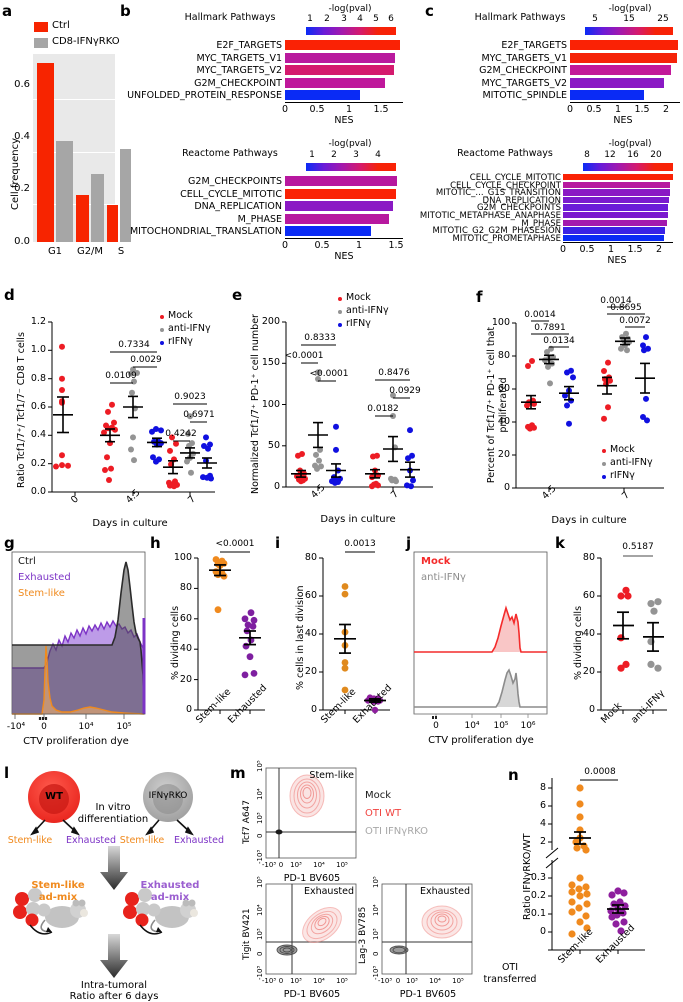 Image resolution: width=683 pixels, height=1002 pixels. Describe the element at coordinates (237, 295) in the screenshot. I see `panel-e-label: e` at that location.